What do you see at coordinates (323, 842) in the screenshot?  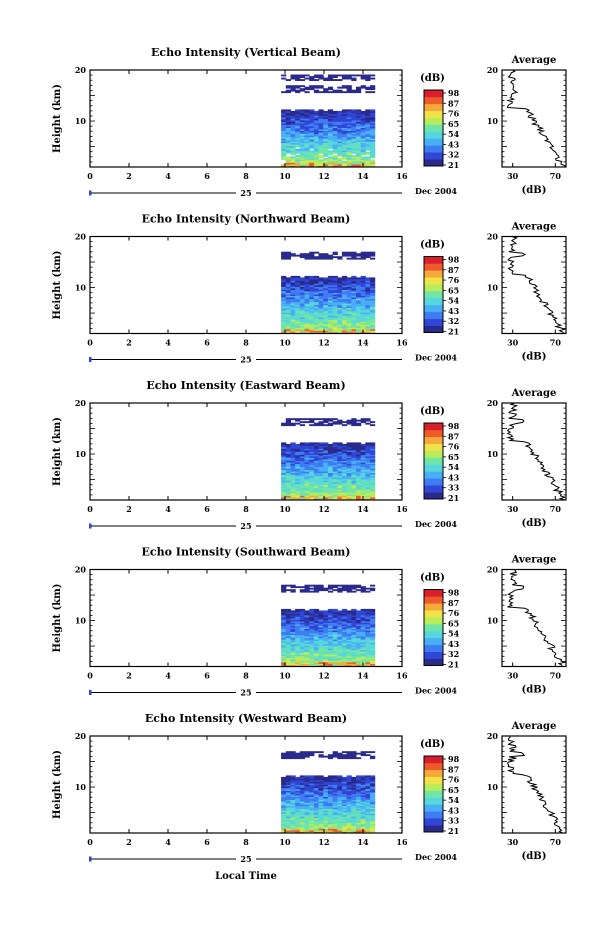 I see `x-tick-label: 12` at bounding box center [323, 842].